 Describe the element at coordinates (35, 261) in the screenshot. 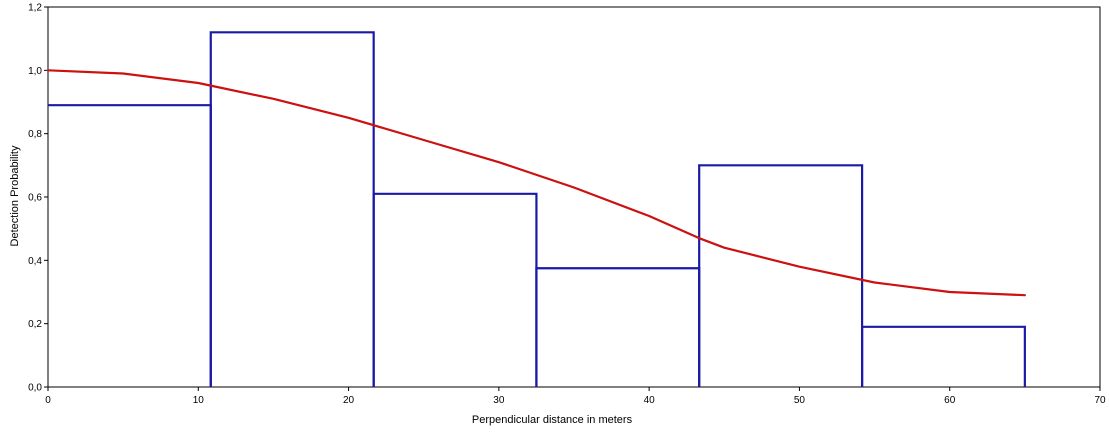

I see `y-tick-label: 0,4` at that location.